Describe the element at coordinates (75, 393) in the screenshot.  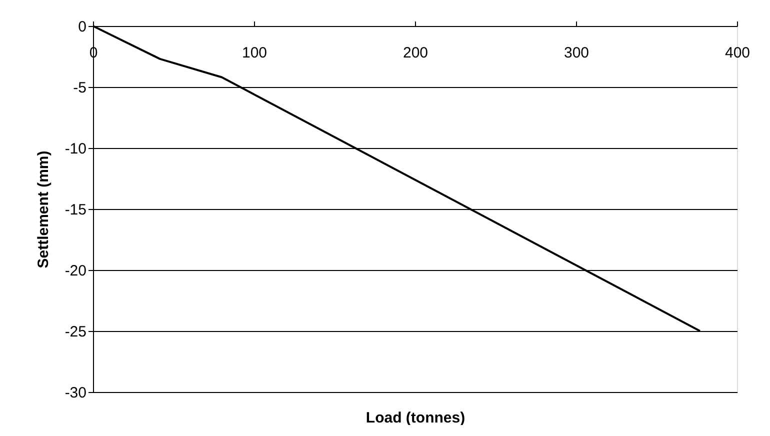
I see `y-tick-label: -30` at that location.